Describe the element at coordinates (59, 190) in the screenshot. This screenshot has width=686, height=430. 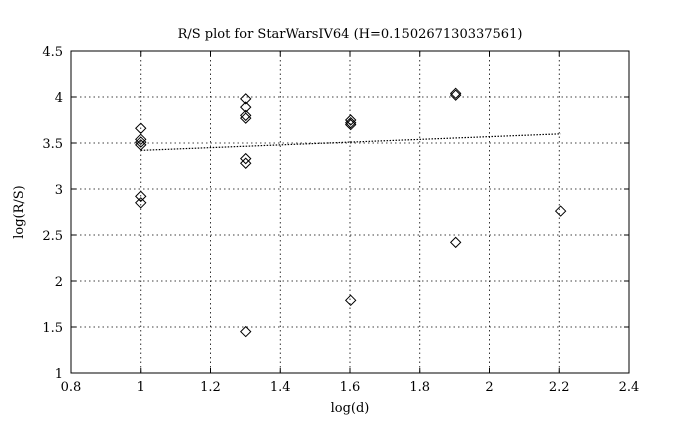
I see `y-tick-label: 3` at that location.